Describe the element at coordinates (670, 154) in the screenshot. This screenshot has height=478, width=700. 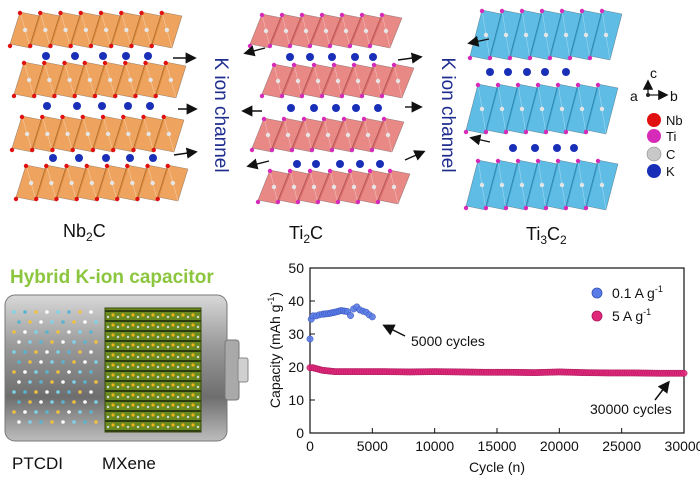
I see `atom-legend-c: C` at that location.